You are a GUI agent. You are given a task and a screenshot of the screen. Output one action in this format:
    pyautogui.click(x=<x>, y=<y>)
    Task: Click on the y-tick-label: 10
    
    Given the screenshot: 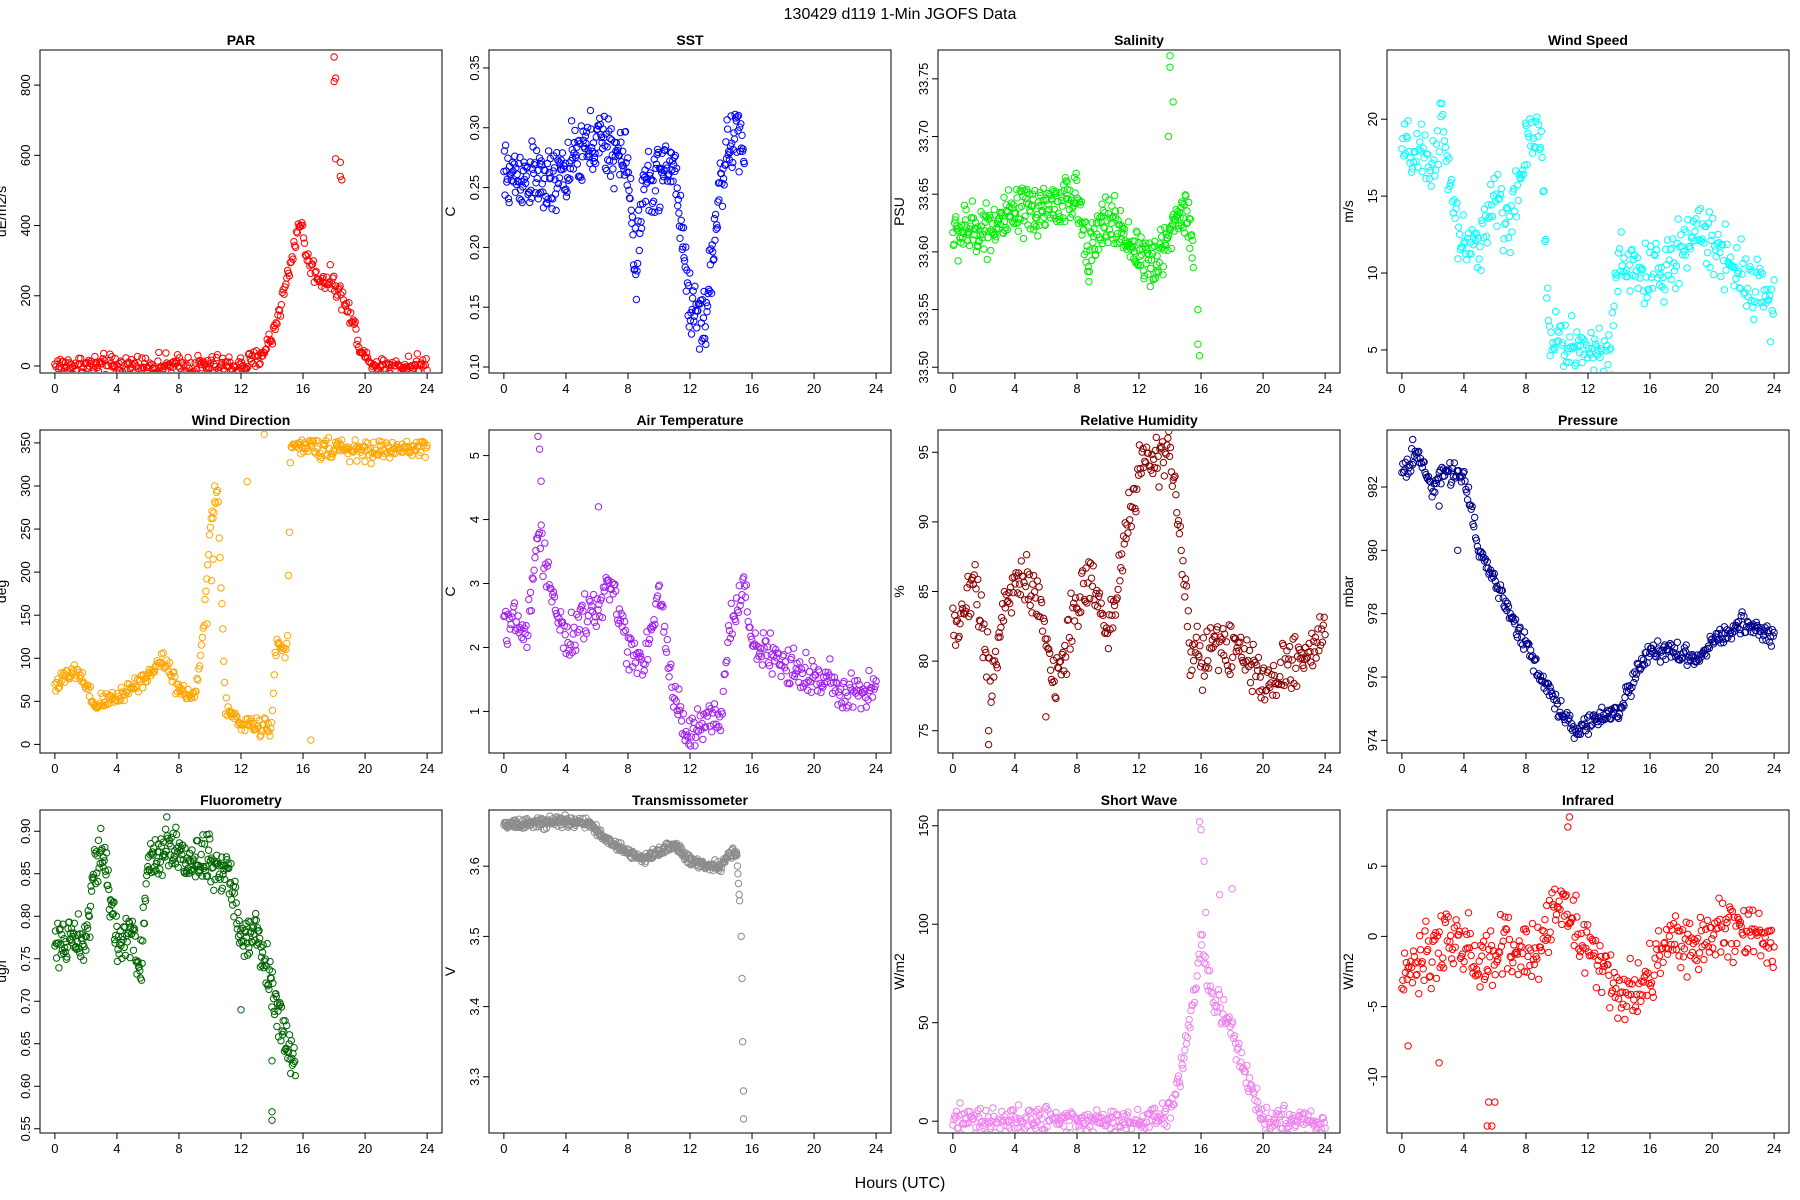 What is the action you would take?
    pyautogui.click(x=1372, y=273)
    